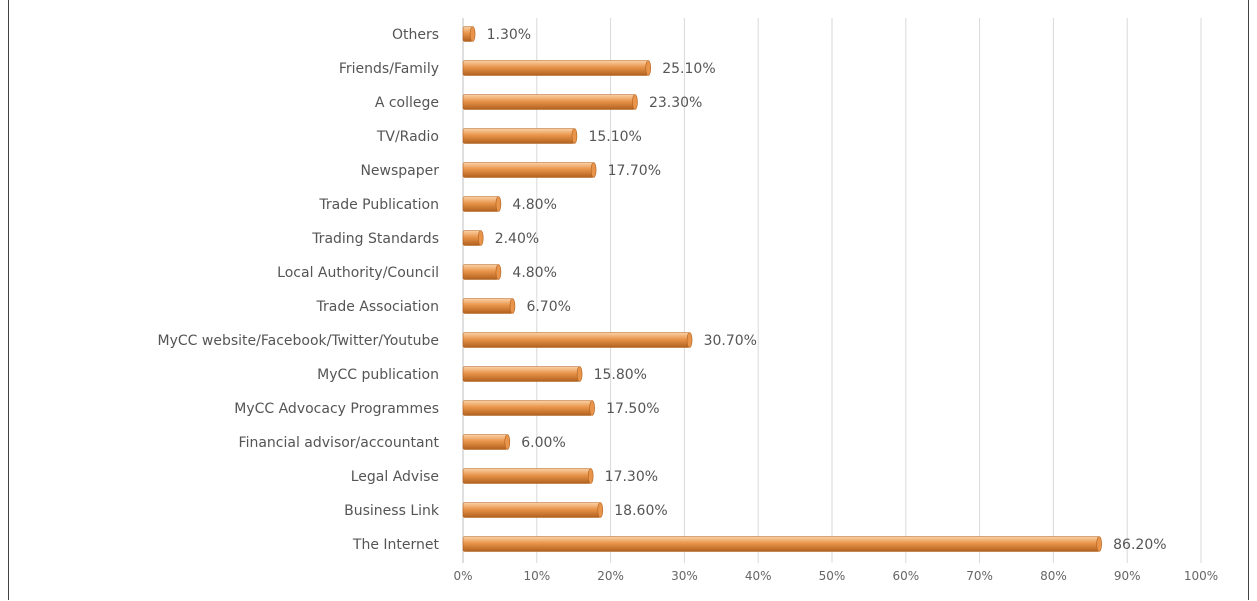  I want to click on category-label: TV/Radio, so click(407, 137).